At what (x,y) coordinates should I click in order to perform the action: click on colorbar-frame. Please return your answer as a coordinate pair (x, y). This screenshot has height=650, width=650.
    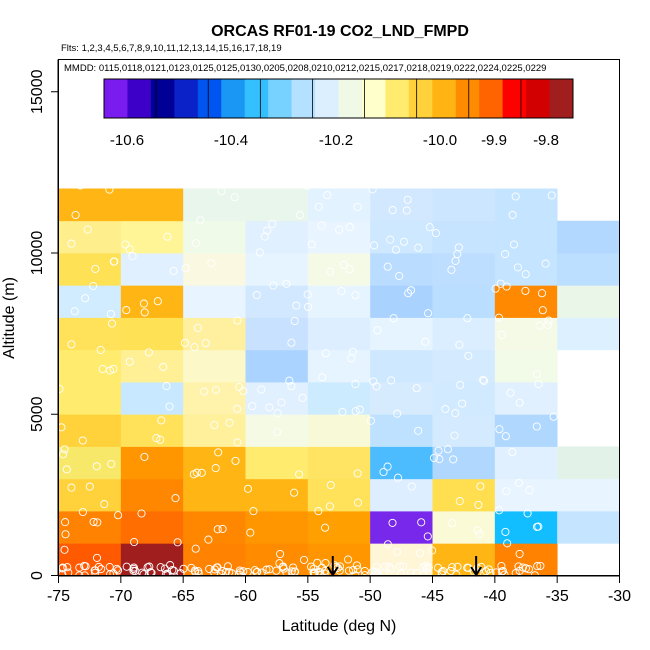
    Looking at the image, I should click on (338, 98).